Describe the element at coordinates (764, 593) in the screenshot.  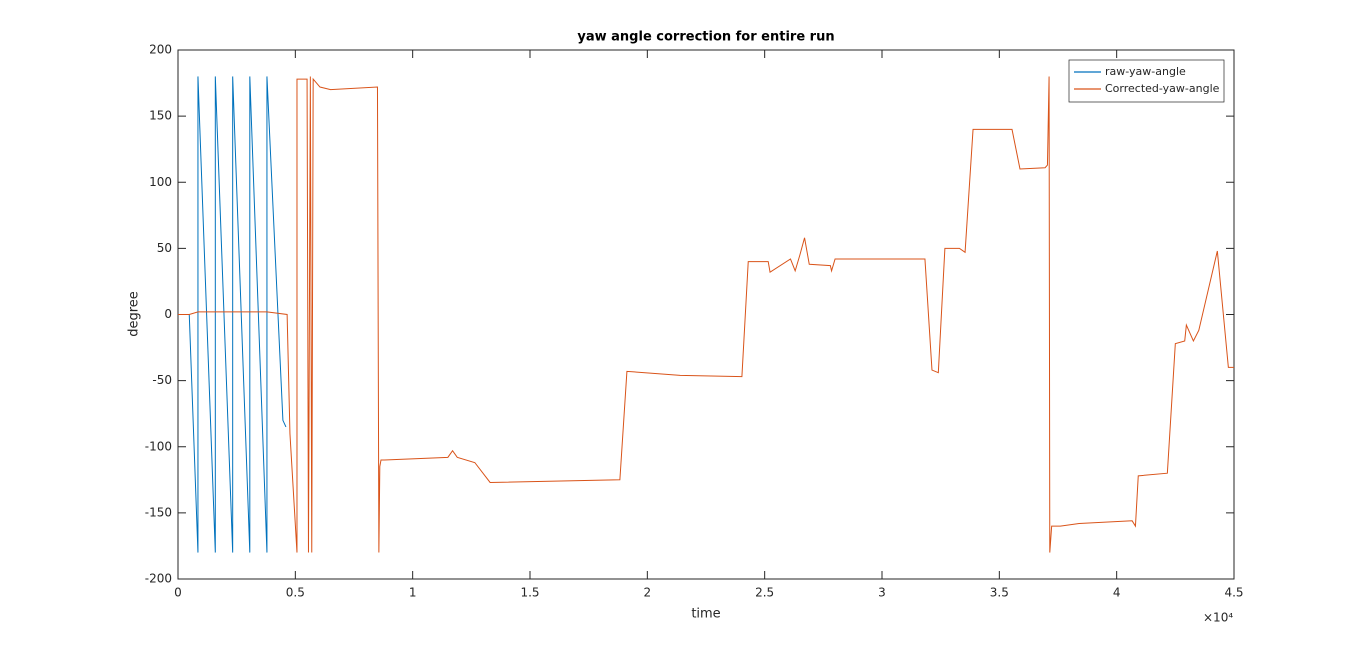
I see `x-tick-label: 2.5` at that location.